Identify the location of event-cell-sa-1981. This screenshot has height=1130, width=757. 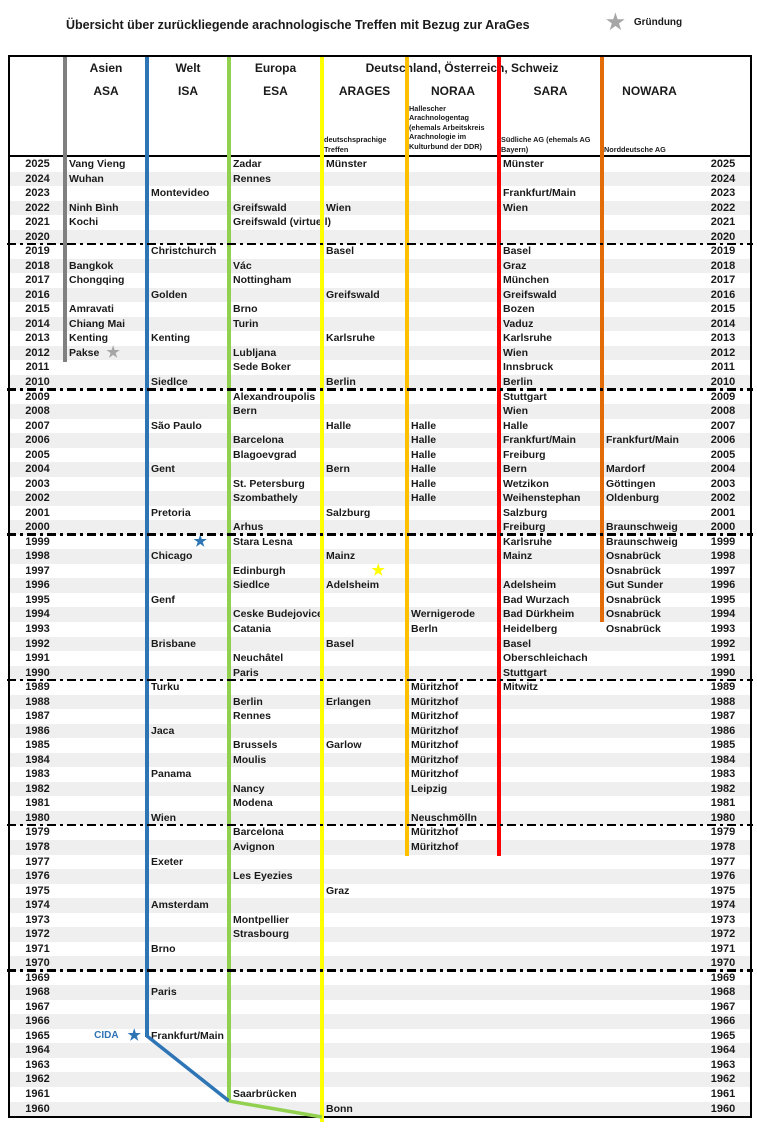
(550, 803).